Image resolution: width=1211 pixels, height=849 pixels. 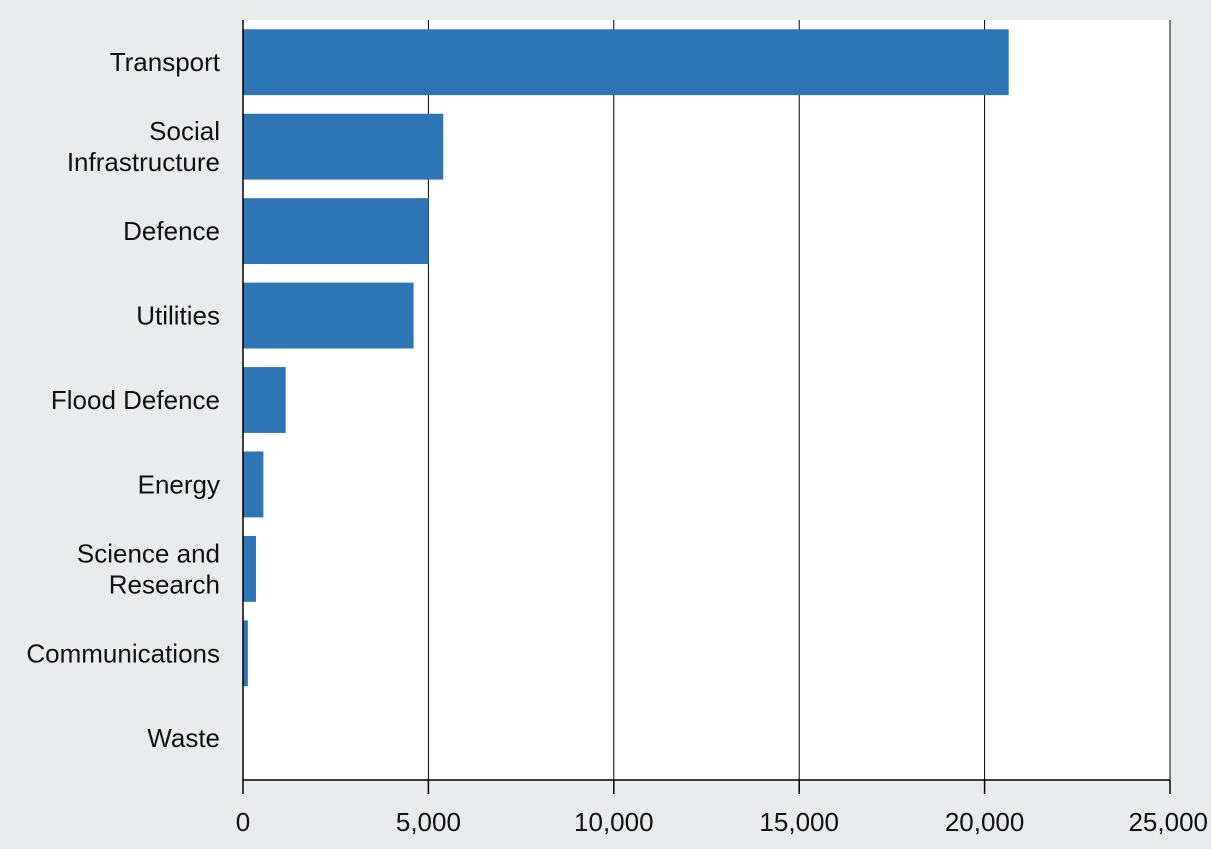 What do you see at coordinates (123, 653) in the screenshot?
I see `category-label: Communications` at bounding box center [123, 653].